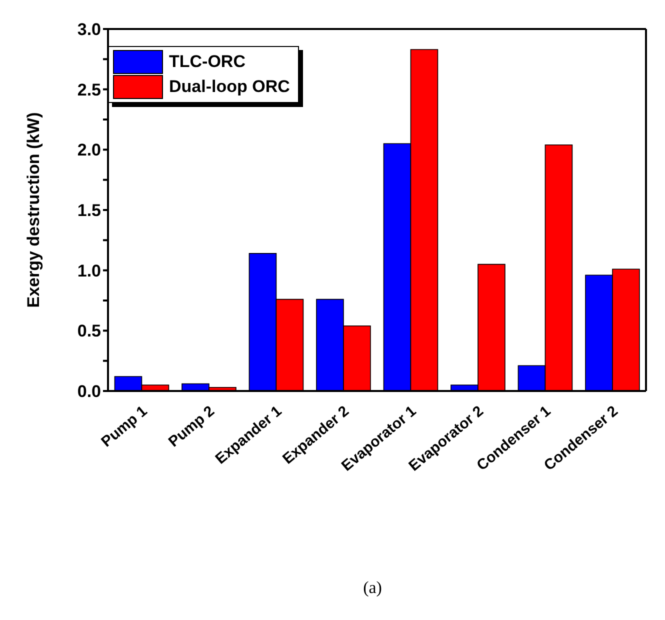 Image resolution: width=665 pixels, height=620 pixels. What do you see at coordinates (89, 90) in the screenshot?
I see `y-tick-label: 2.5` at bounding box center [89, 90].